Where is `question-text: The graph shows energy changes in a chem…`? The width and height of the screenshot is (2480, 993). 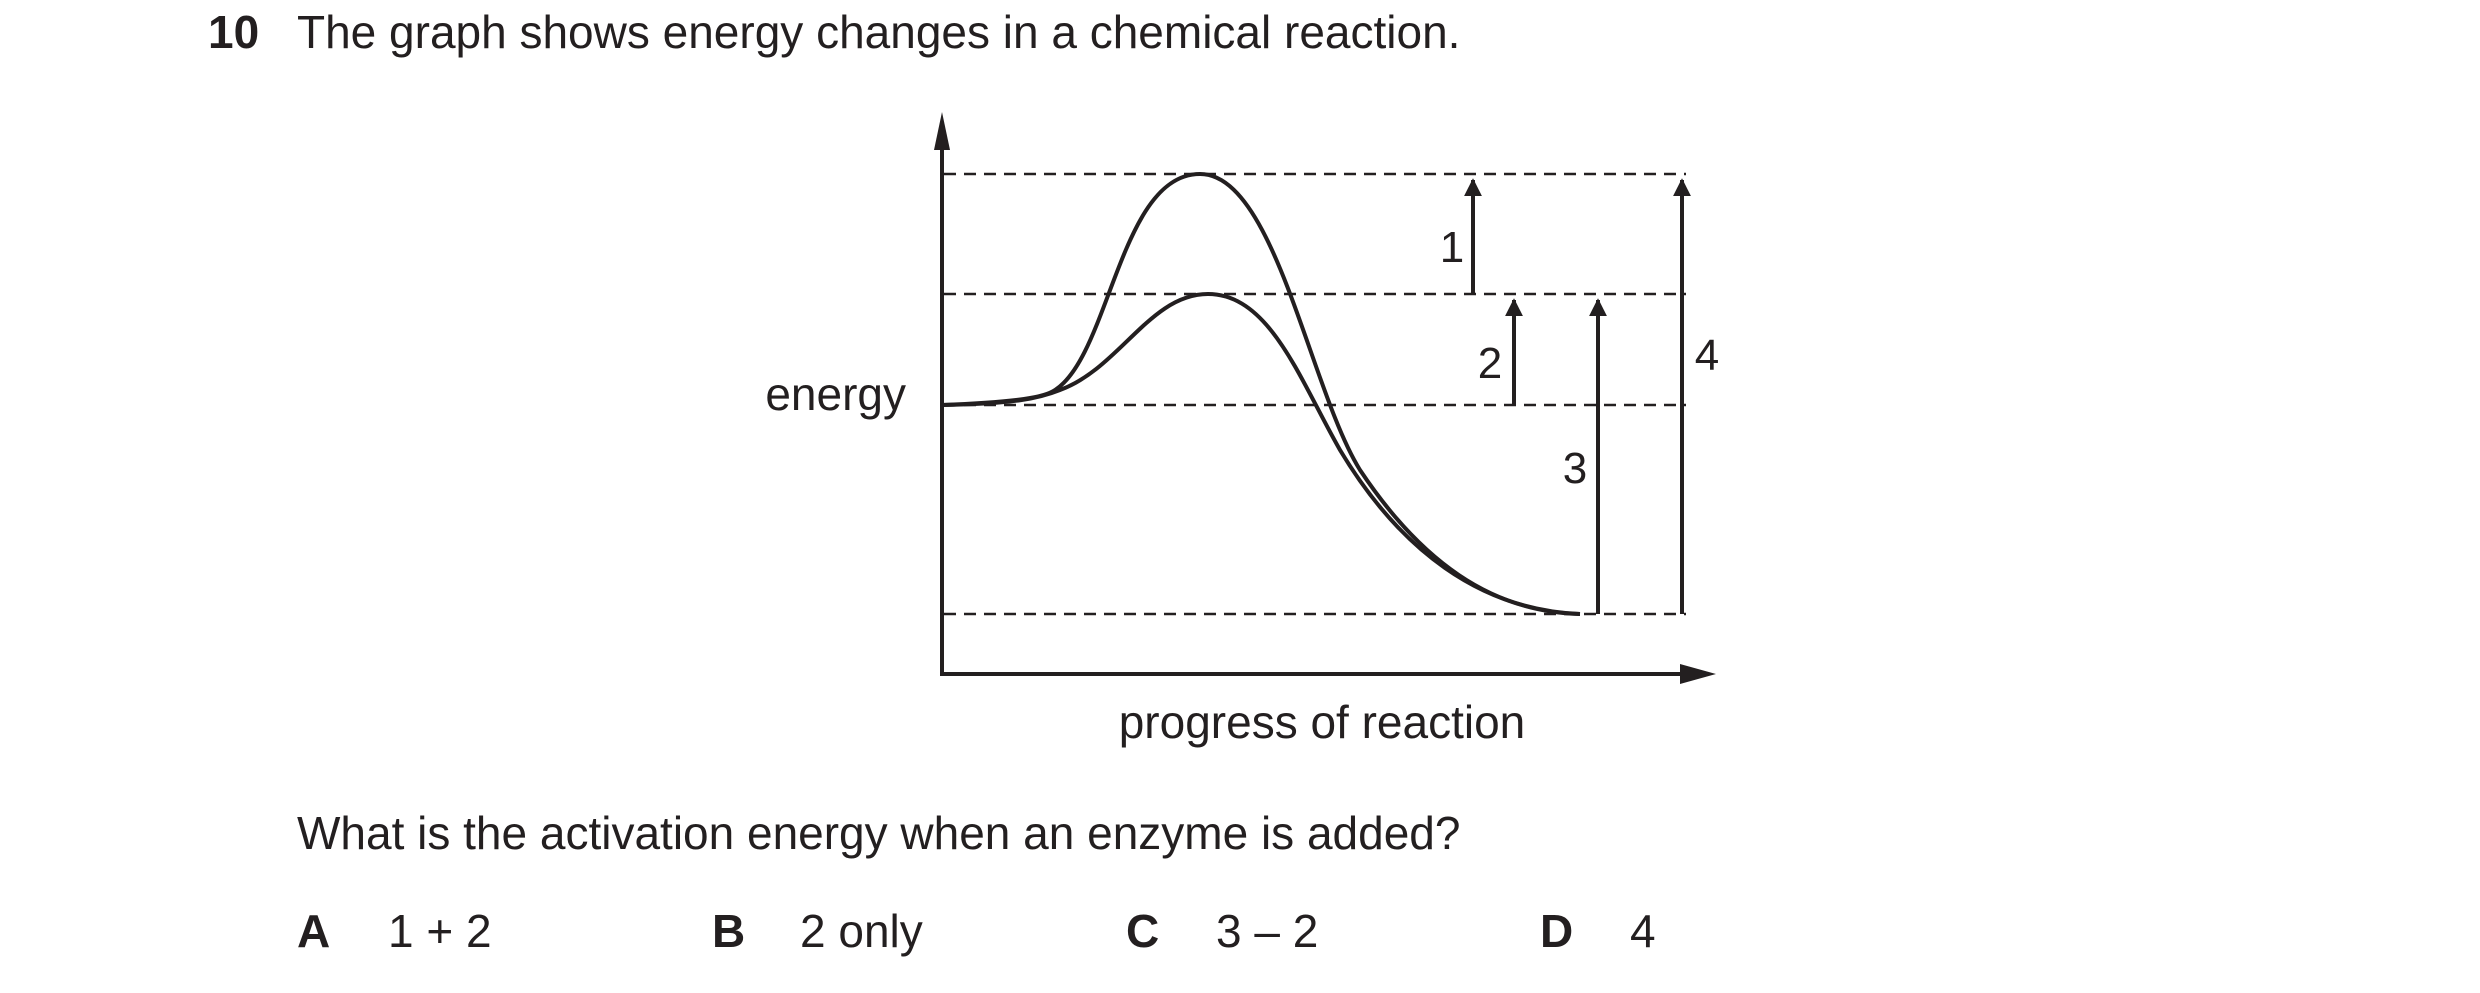 question-text: The graph shows energy changes in a chem… is located at coordinates (879, 32).